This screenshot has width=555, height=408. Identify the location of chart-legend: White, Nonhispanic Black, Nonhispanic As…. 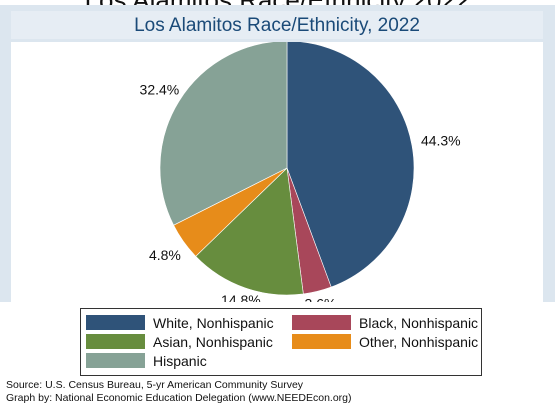
(281, 342).